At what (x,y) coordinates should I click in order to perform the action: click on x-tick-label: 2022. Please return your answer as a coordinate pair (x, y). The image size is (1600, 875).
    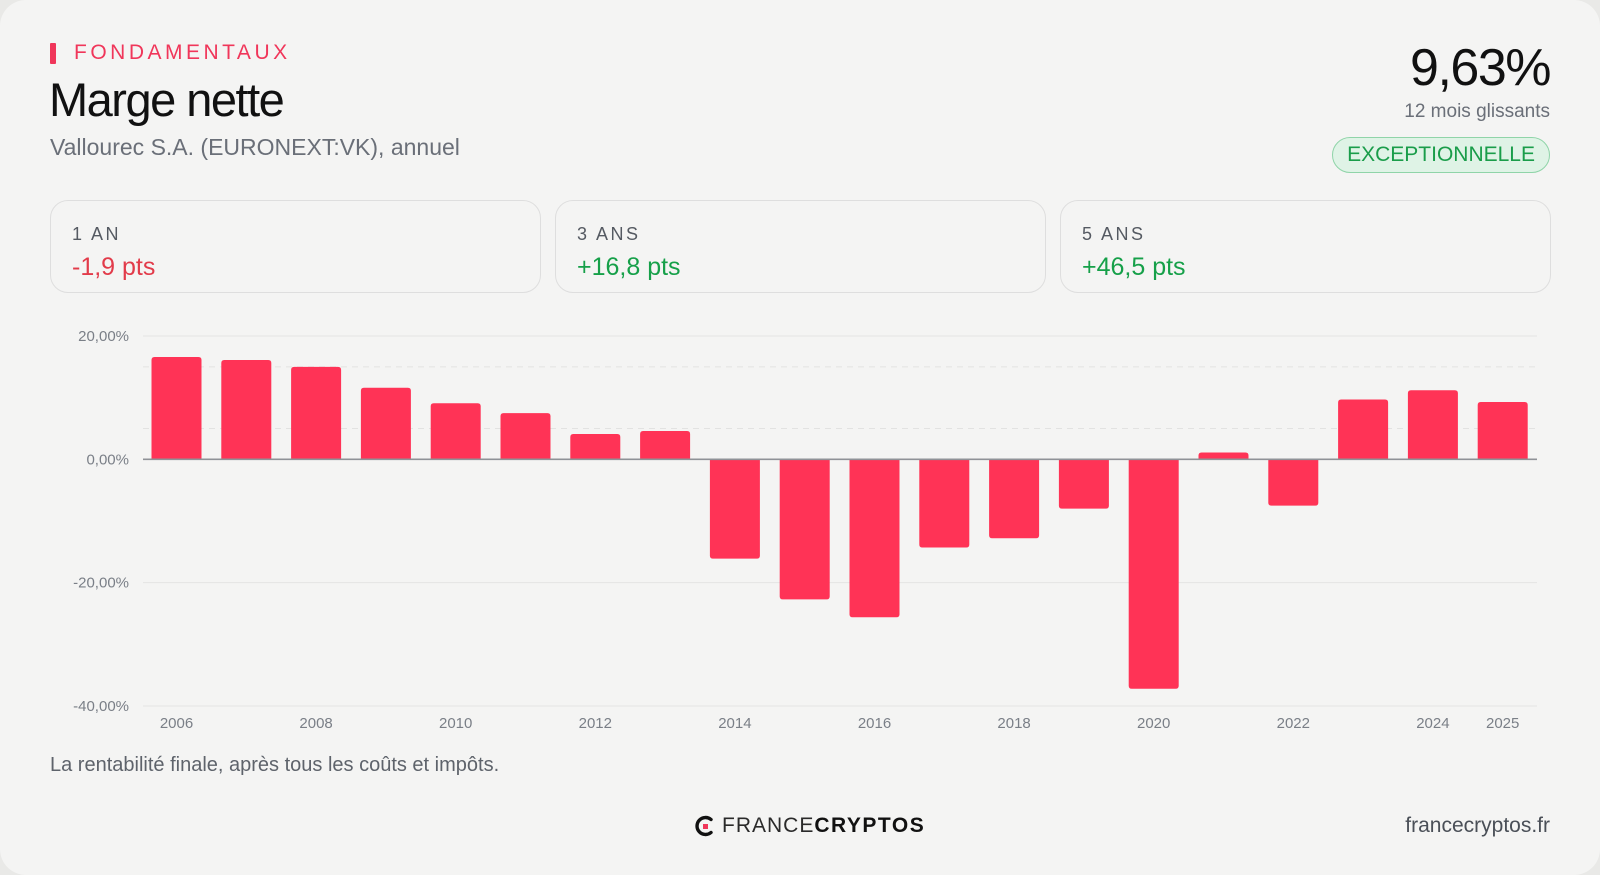
    Looking at the image, I should click on (1293, 723).